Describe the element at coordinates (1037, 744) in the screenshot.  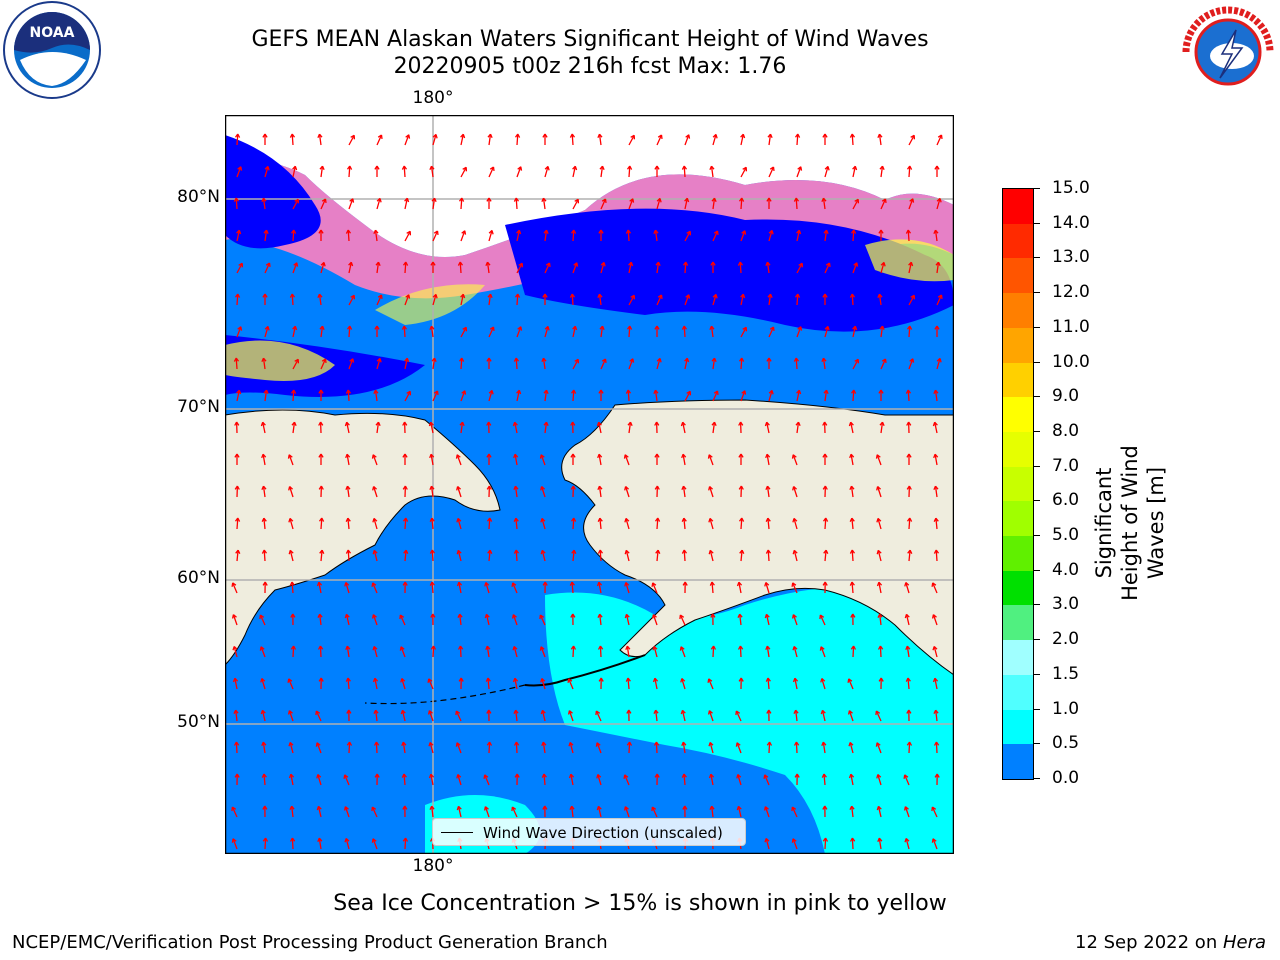
I see `colorbar-tick` at that location.